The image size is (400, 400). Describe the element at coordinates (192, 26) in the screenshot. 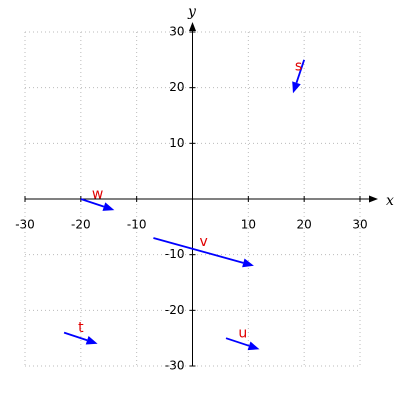

I see `y-axis-arrow` at that location.